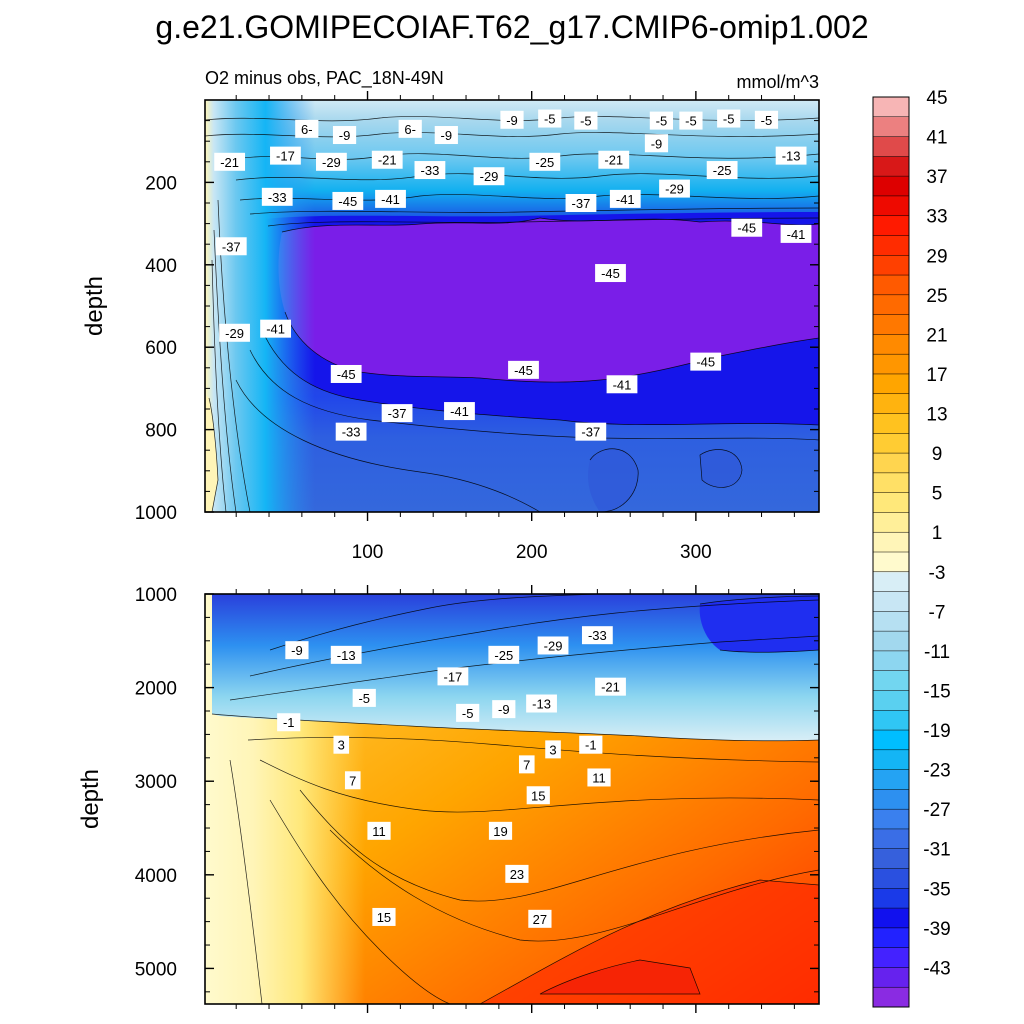  Describe the element at coordinates (387, 159) in the screenshot. I see `contour-label: -21` at that location.